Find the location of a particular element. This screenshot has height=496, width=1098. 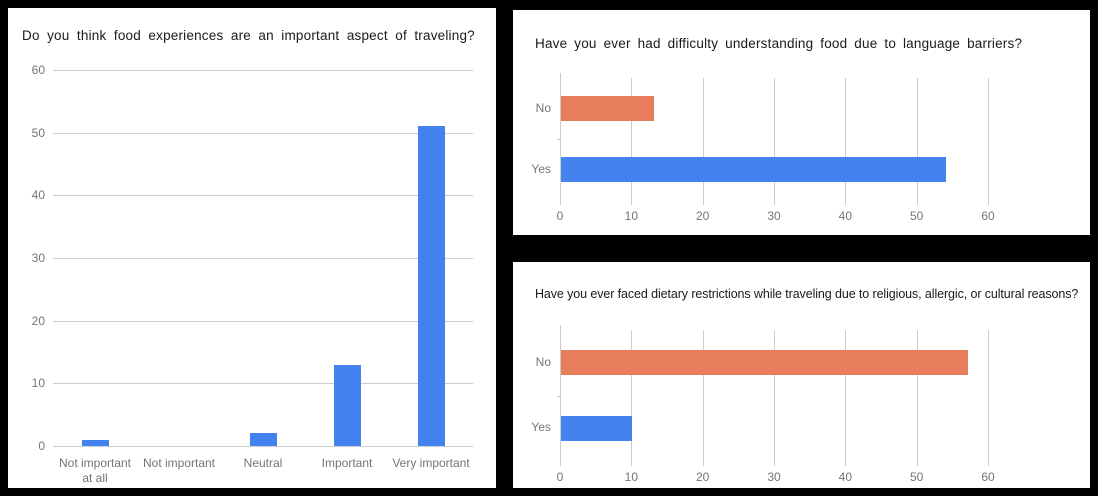

y-axis-tick-label: 50 is located at coordinates (38, 132).